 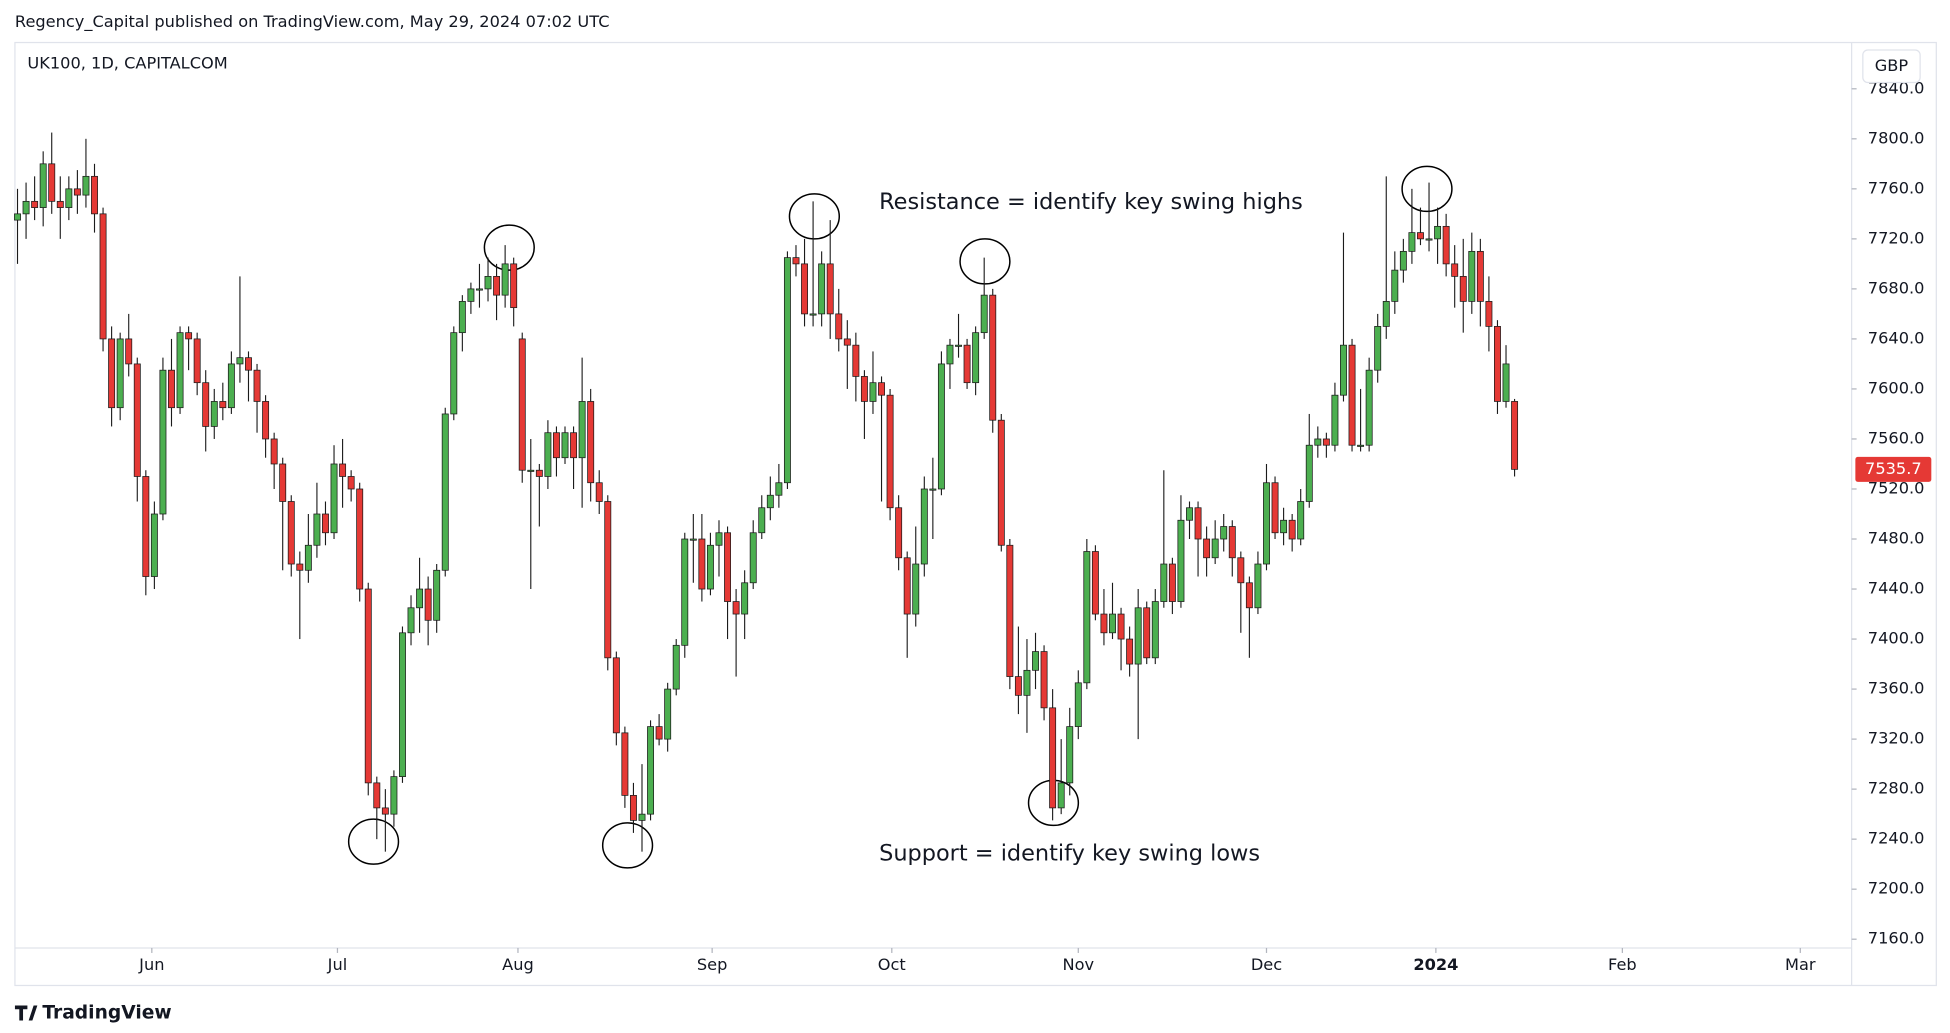 I want to click on y-tick-label: 7760.0, so click(x=1896, y=187).